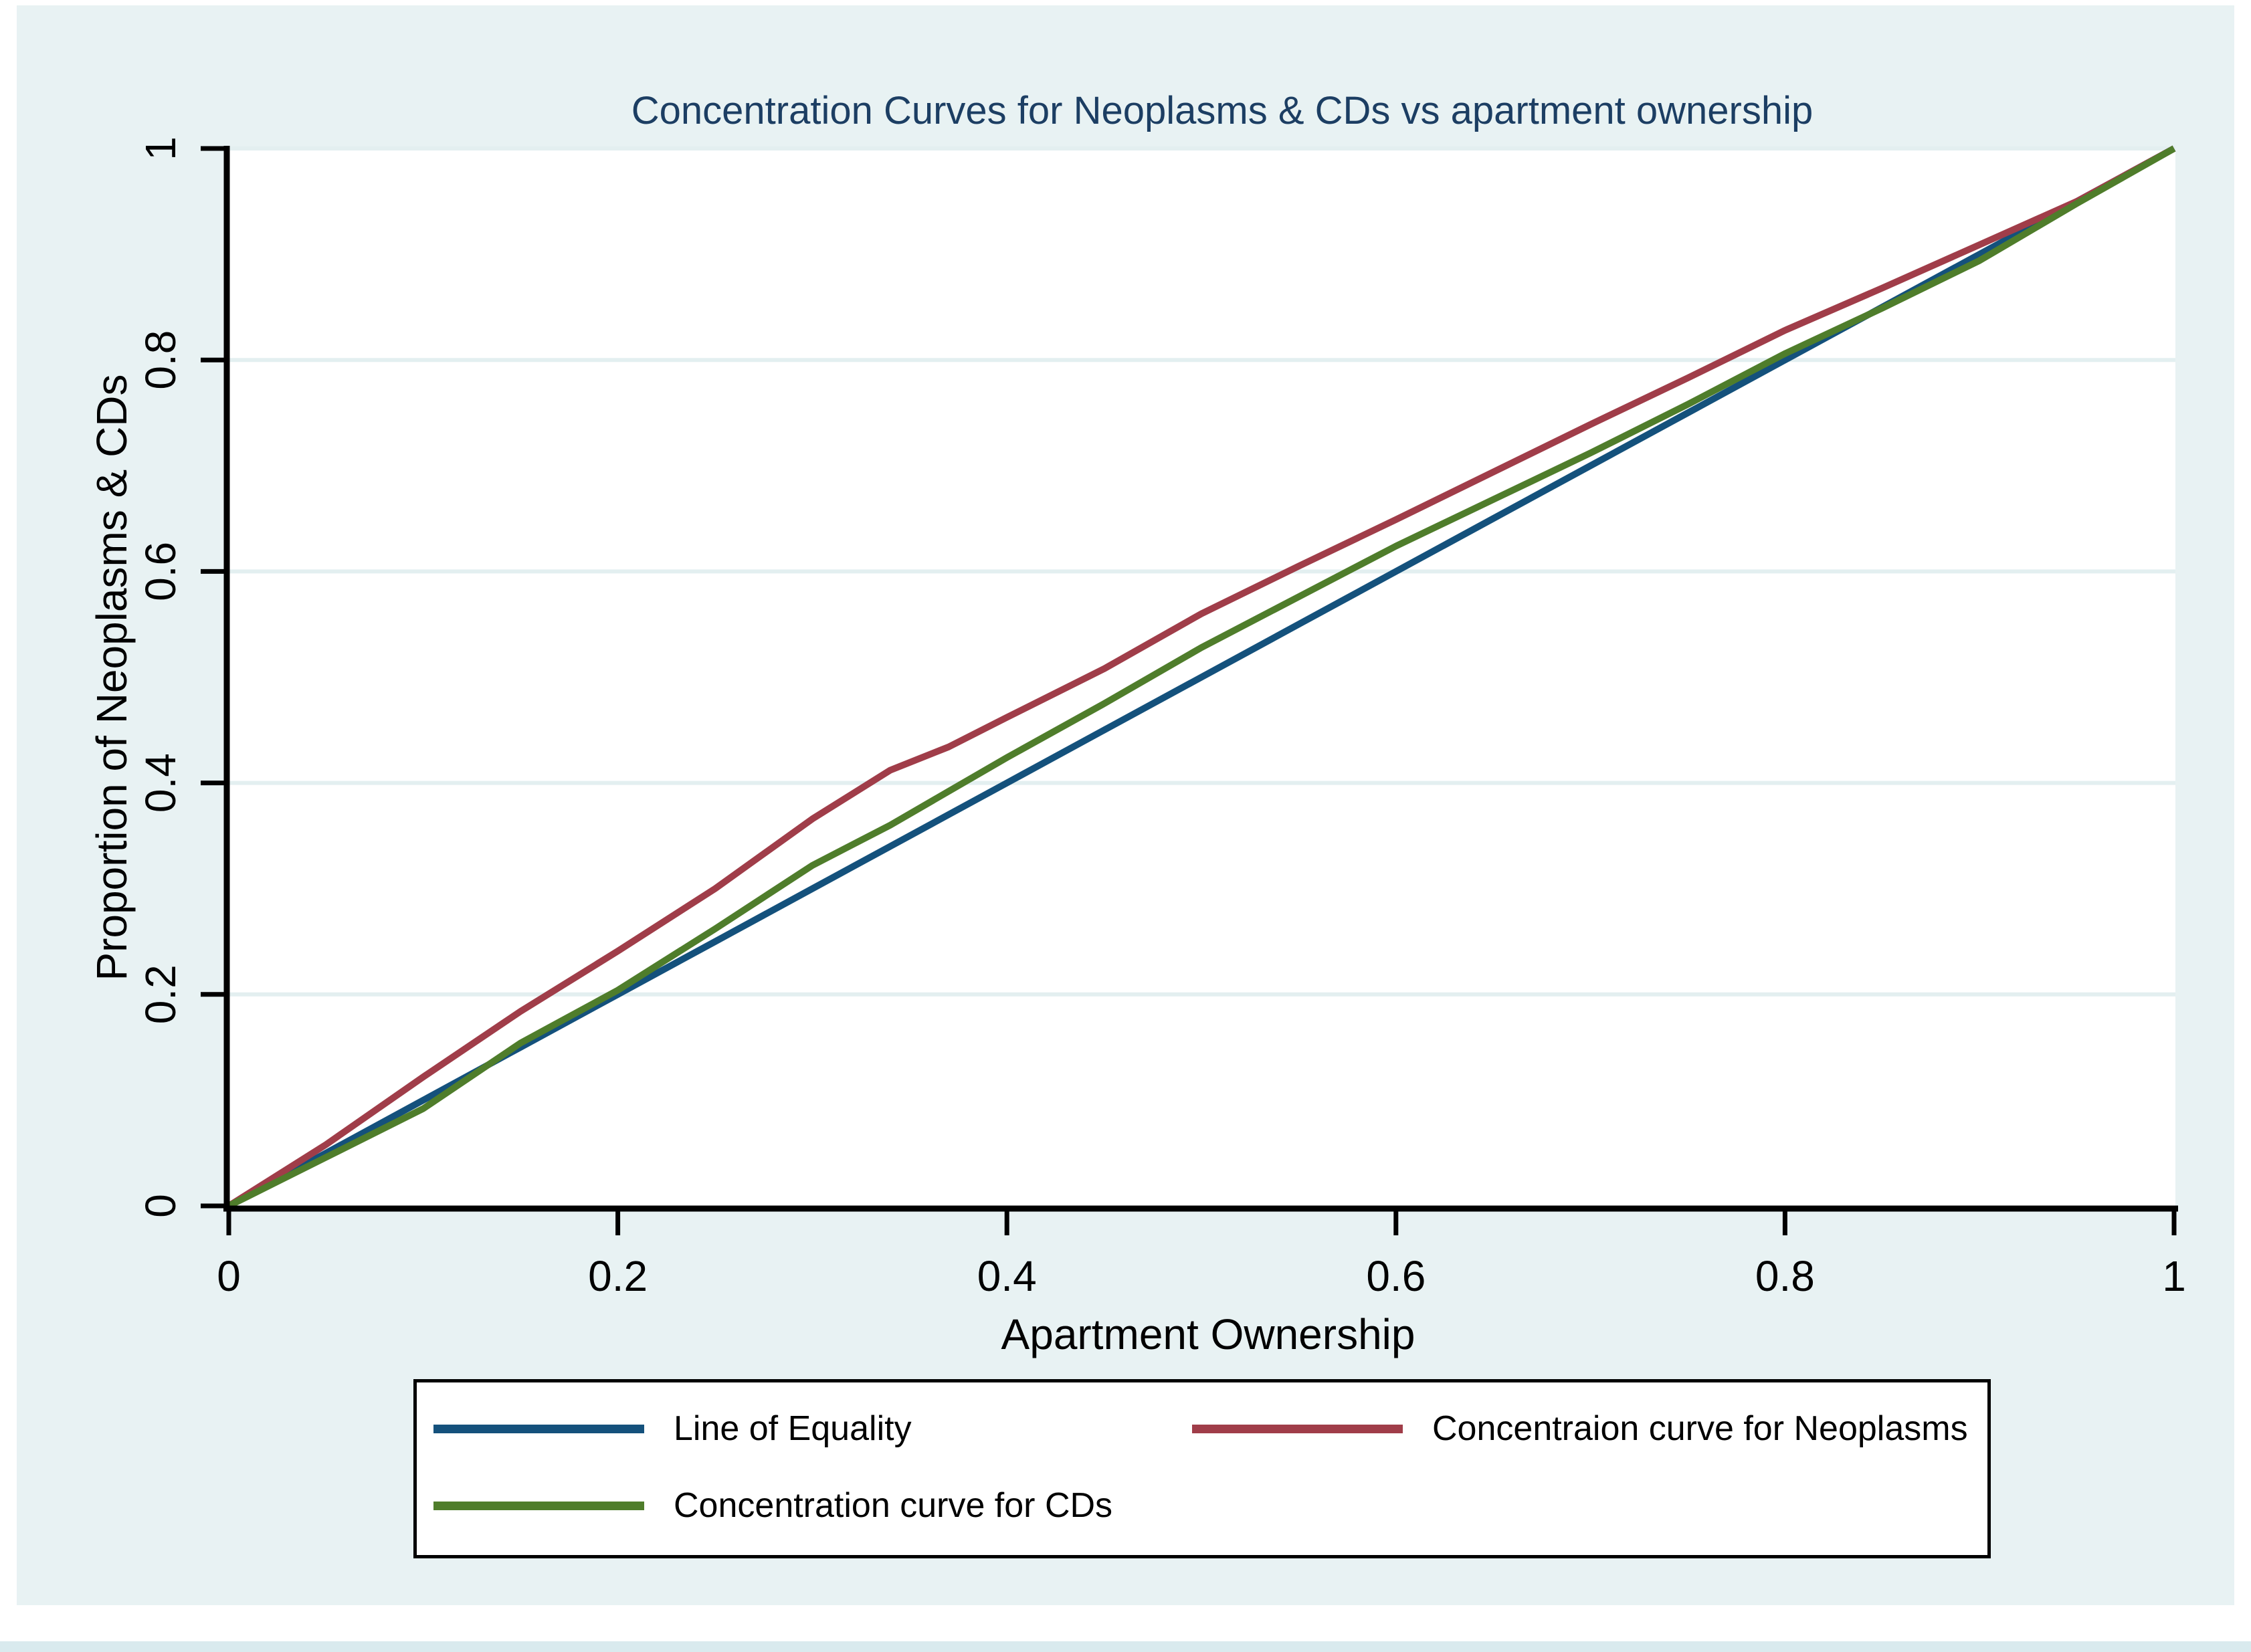 The image size is (2251, 1652). I want to click on y-tick-label: 0.8, so click(160, 360).